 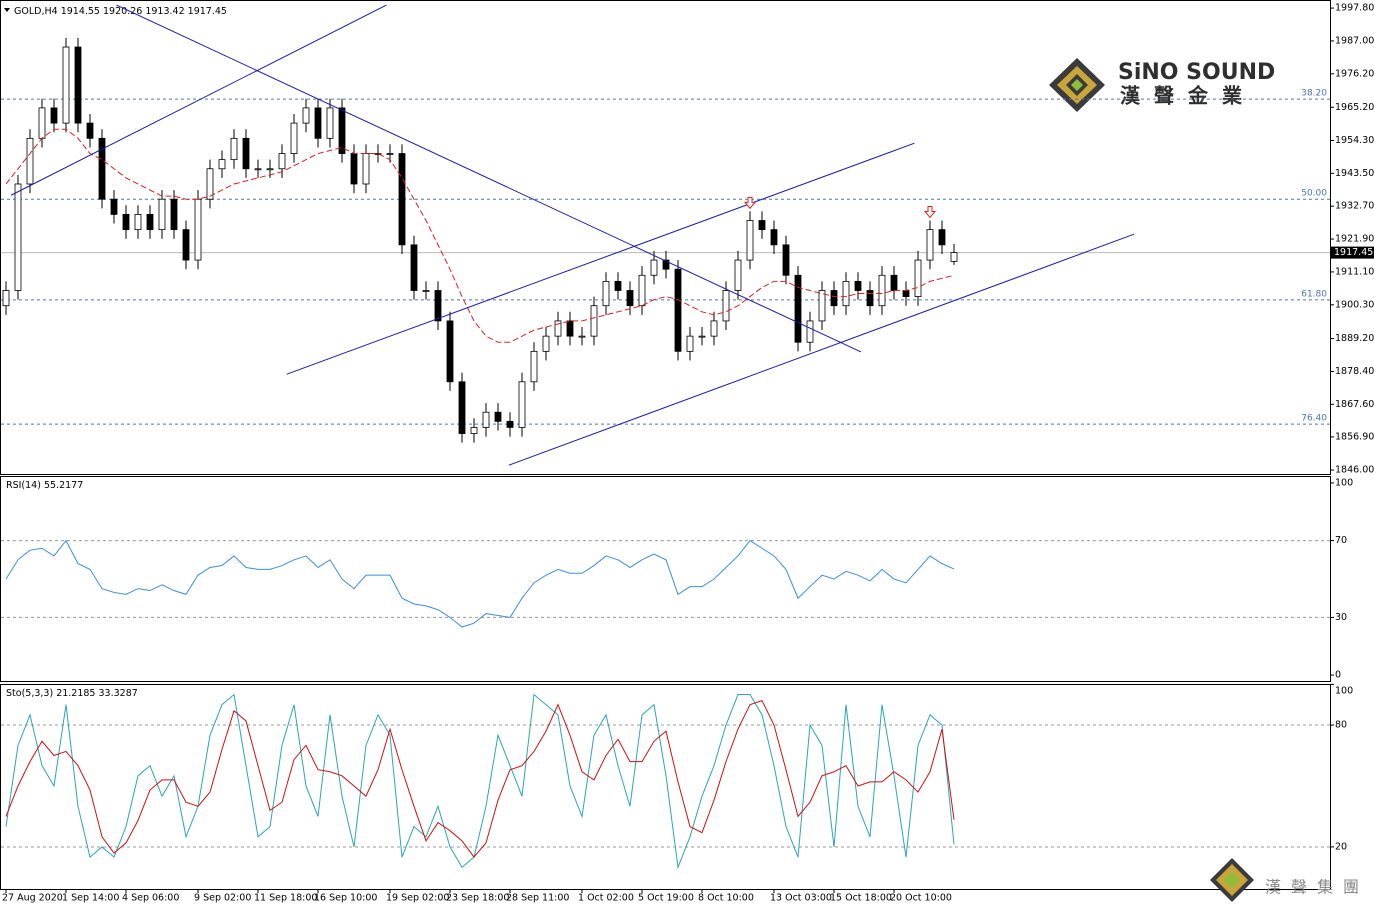 What do you see at coordinates (1341, 846) in the screenshot?
I see `y-tick-label: 20` at bounding box center [1341, 846].